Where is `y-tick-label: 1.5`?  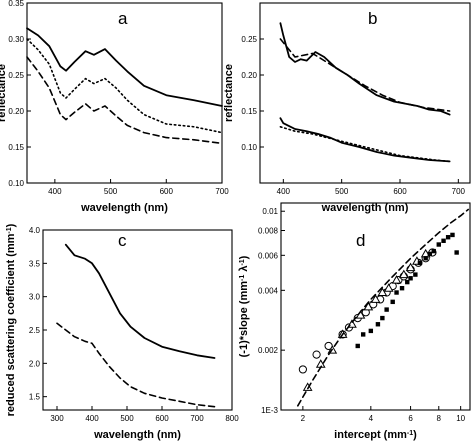
y-tick-label: 1.5 is located at coordinates (35, 397).